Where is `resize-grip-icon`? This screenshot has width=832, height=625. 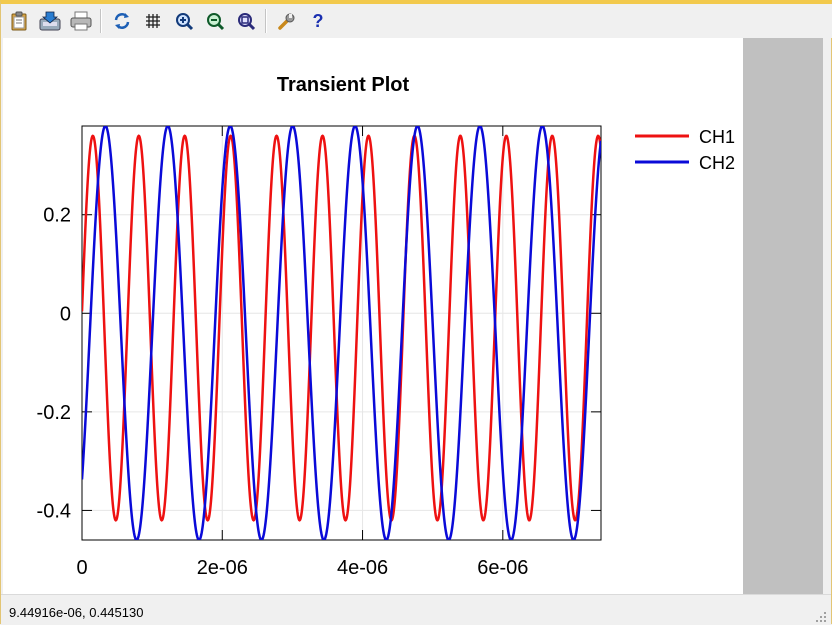 resize-grip-icon is located at coordinates (821, 617).